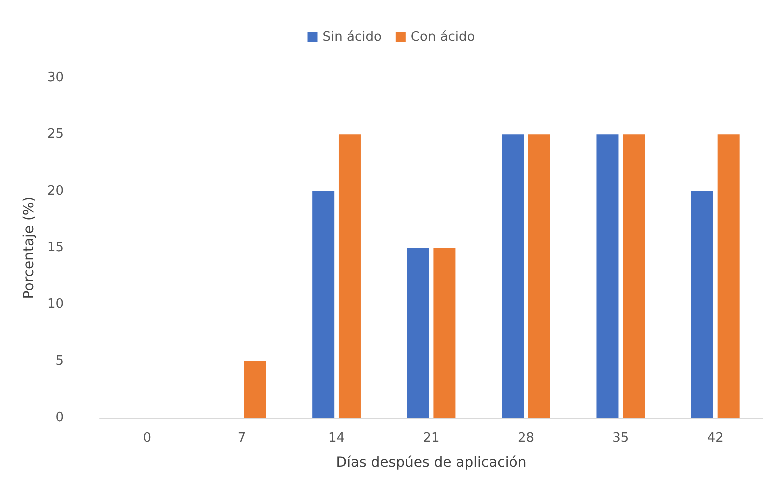  What do you see at coordinates (337, 438) in the screenshot?
I see `x-tick-label: 14` at bounding box center [337, 438].